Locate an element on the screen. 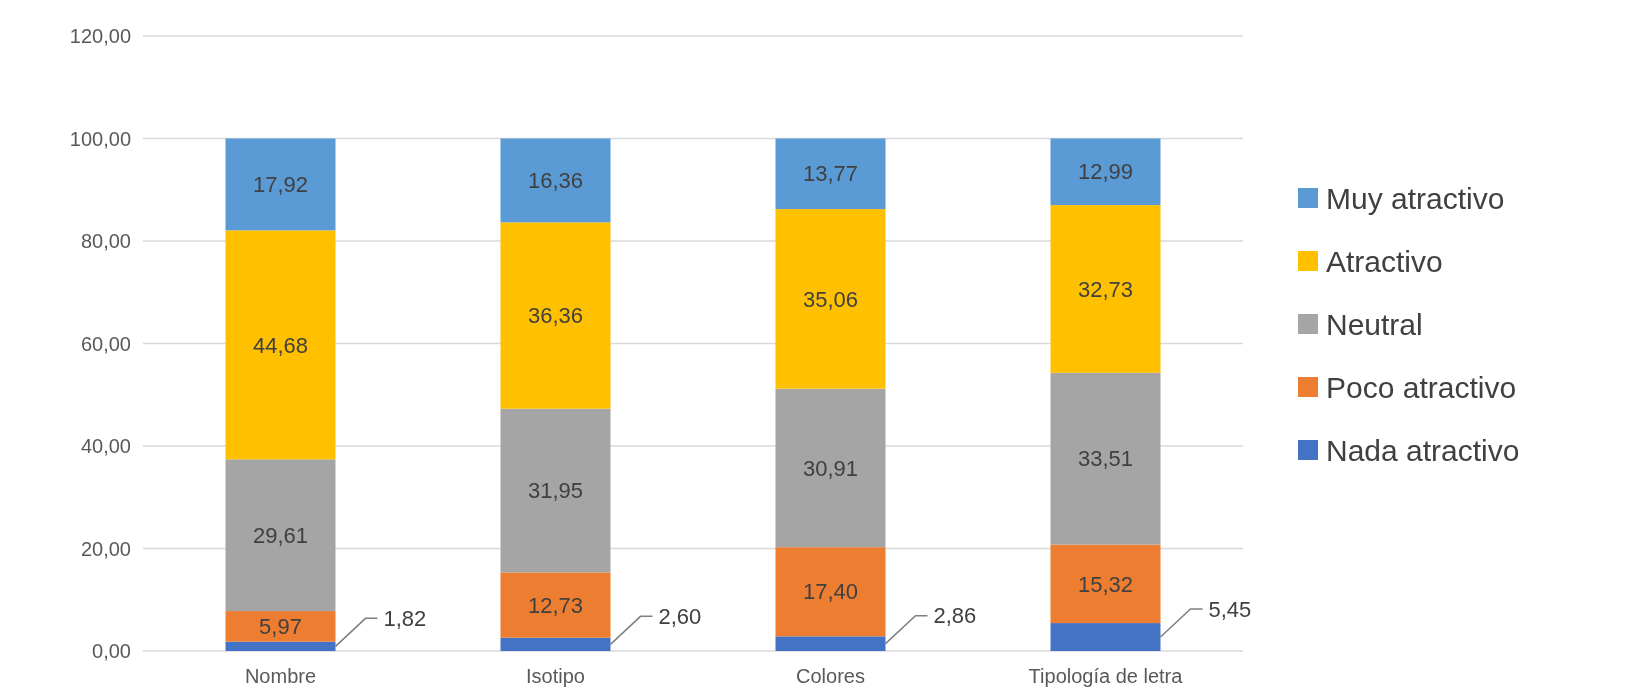 The image size is (1644, 697). x-tick-label: Nombre is located at coordinates (280, 676).